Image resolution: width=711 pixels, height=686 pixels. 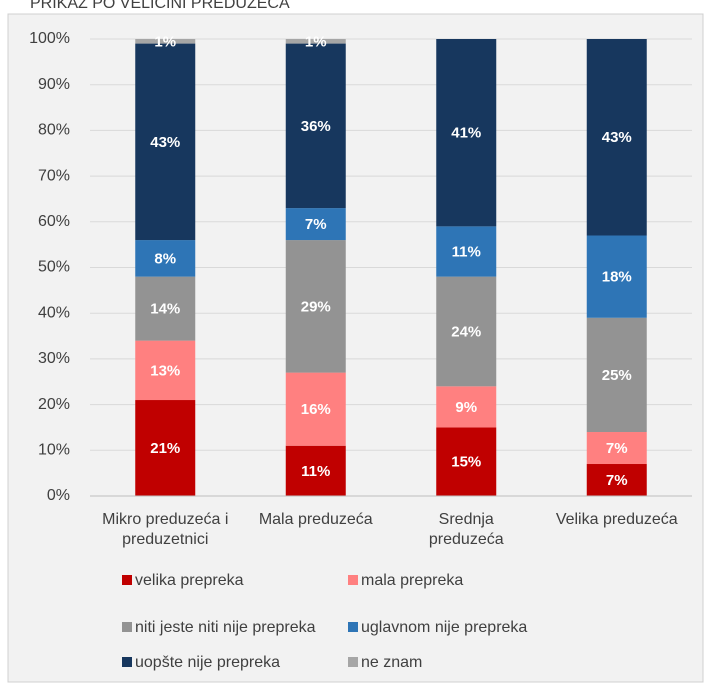 I want to click on data-label: 41%, so click(x=466, y=133).